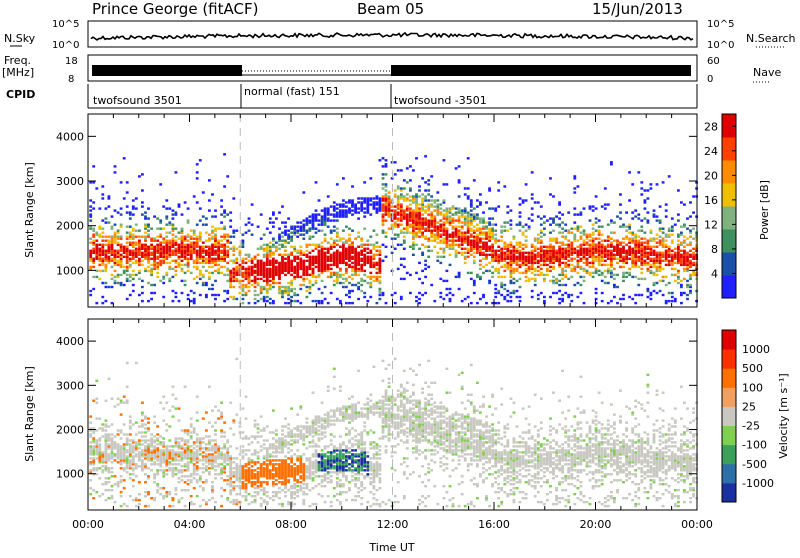  I want to click on colorbar-tick-label: 12, so click(711, 224).